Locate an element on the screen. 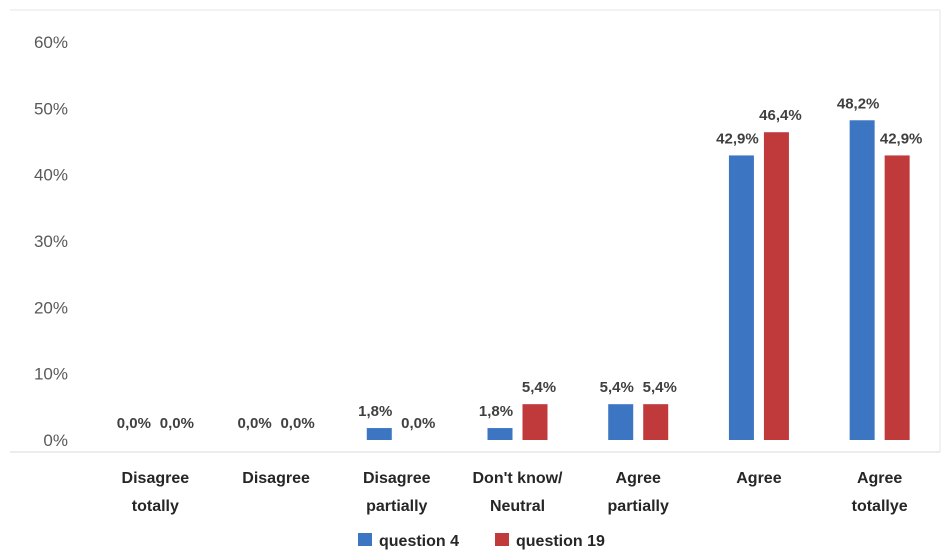 The width and height of the screenshot is (951, 556). data-label-series-1-cat-3: 1,8% is located at coordinates (375, 411).